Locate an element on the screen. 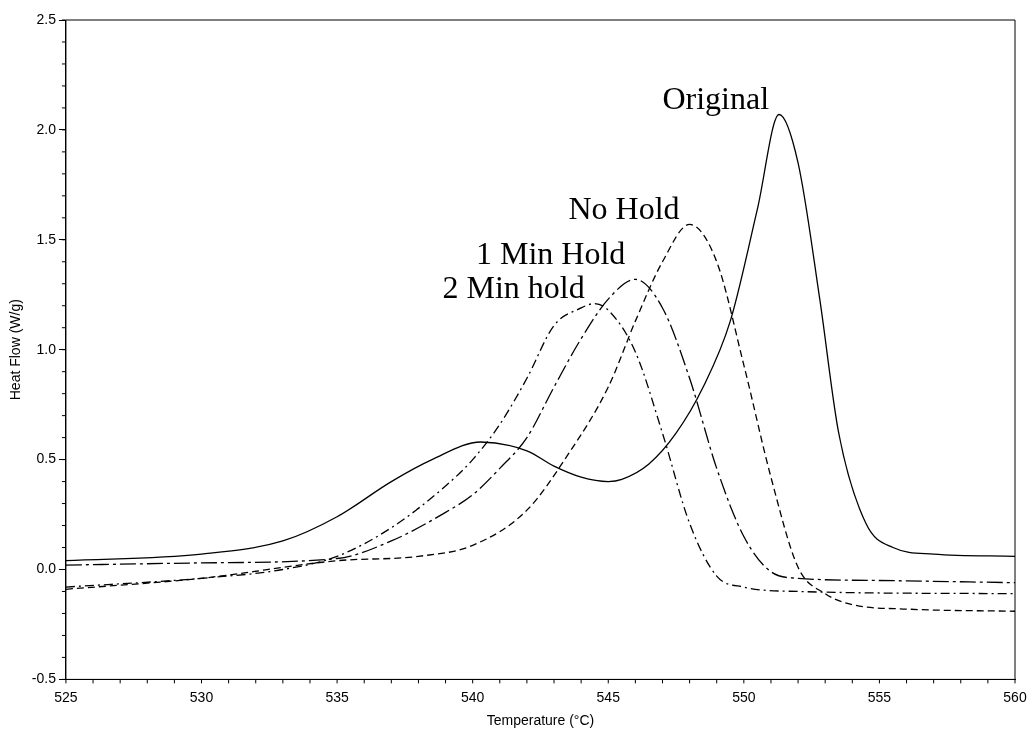 This screenshot has height=738, width=1033. y-tick-label: 2.0 is located at coordinates (46, 128).